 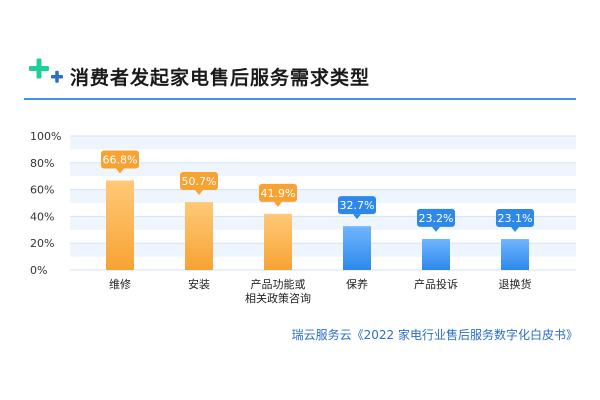 What do you see at coordinates (42, 190) in the screenshot?
I see `y-tick-label: 60%` at bounding box center [42, 190].